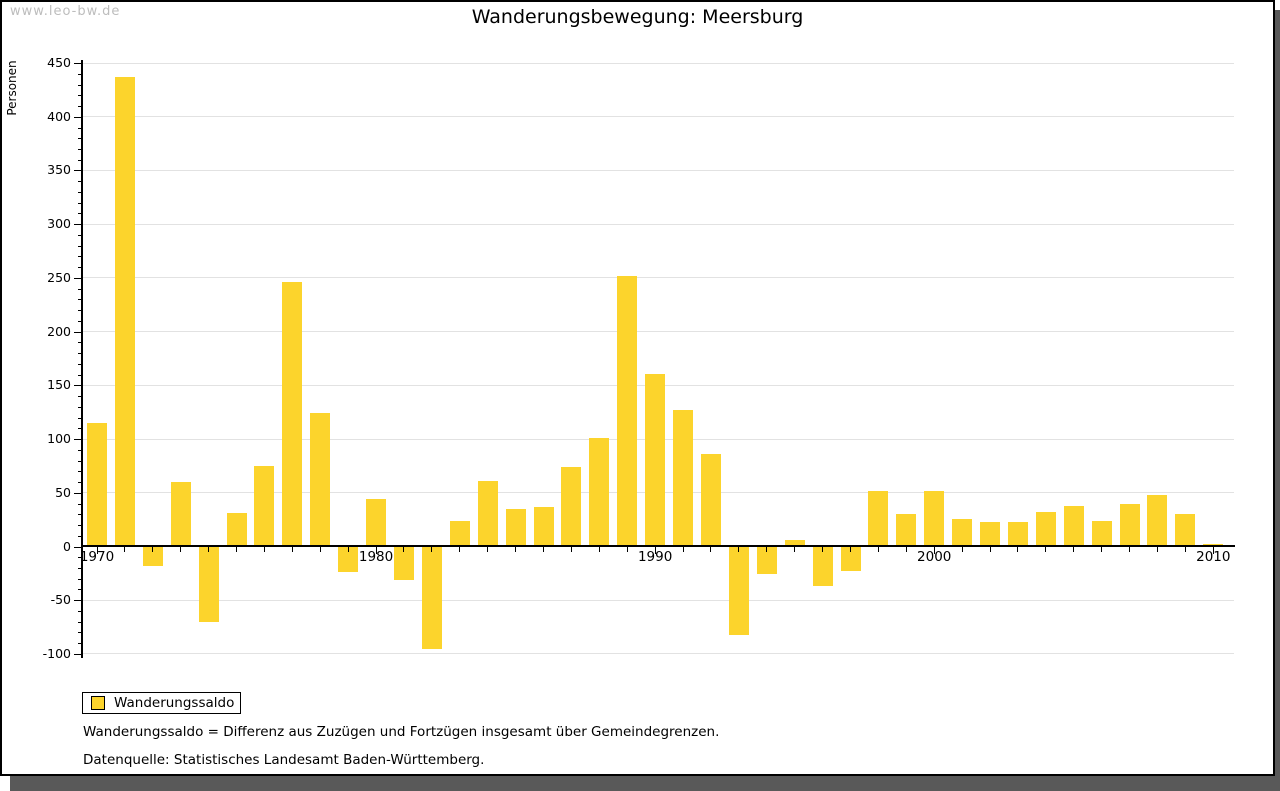  I want to click on x-tick-1985, so click(516, 549).